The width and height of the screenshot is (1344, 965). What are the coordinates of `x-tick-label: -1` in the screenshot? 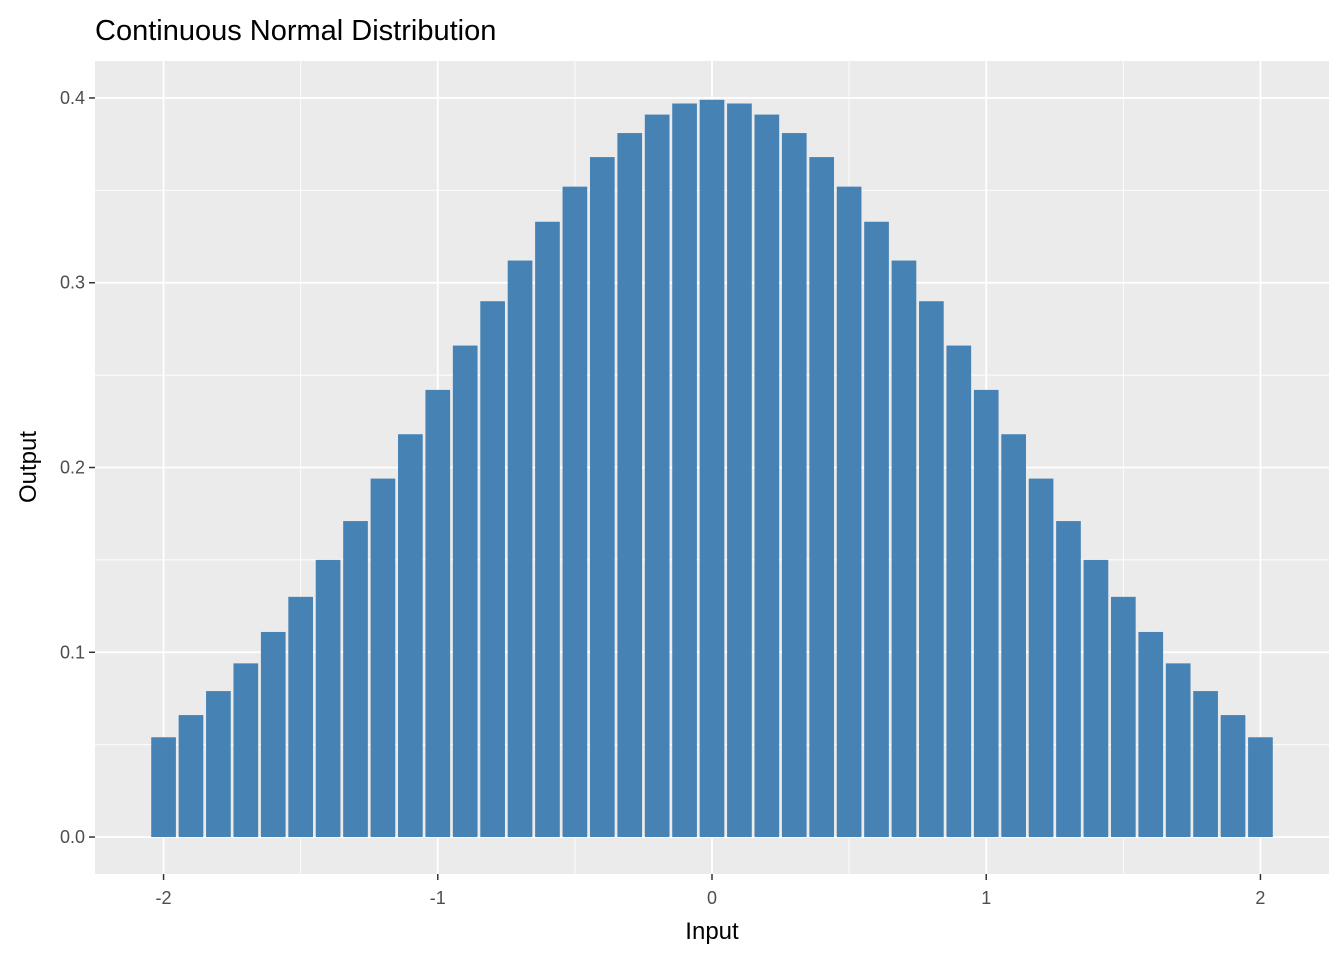 It's located at (438, 898).